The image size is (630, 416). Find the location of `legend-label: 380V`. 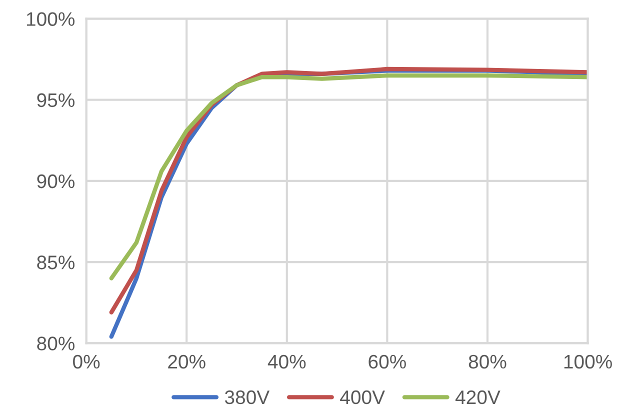

legend-label: 380V is located at coordinates (247, 397).